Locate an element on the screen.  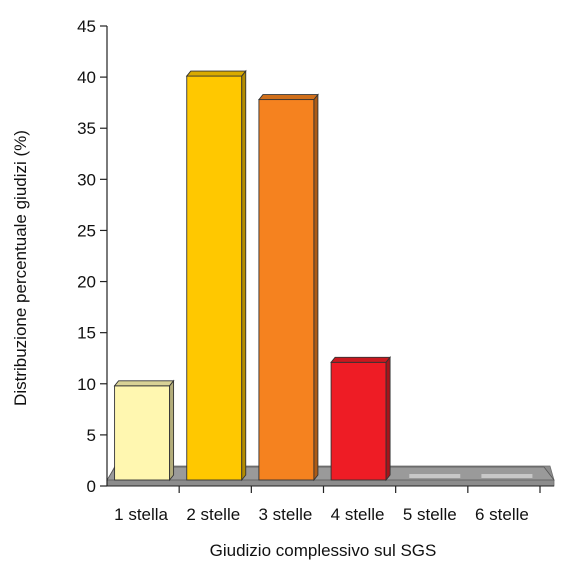
y-tick-label: 30 is located at coordinates (86, 179).